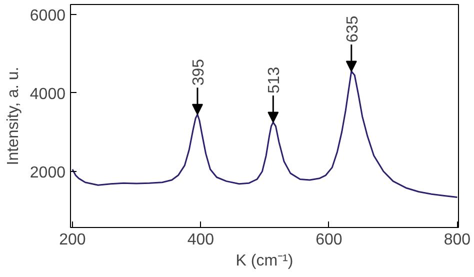 This screenshot has height=277, width=474. I want to click on annotation: 635, so click(353, 29).